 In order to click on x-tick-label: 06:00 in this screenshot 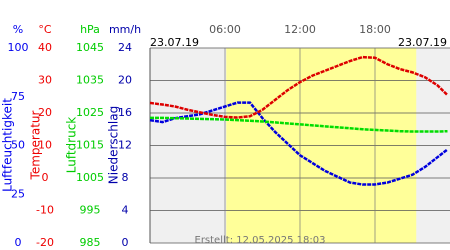, I will do `click(225, 29)`.